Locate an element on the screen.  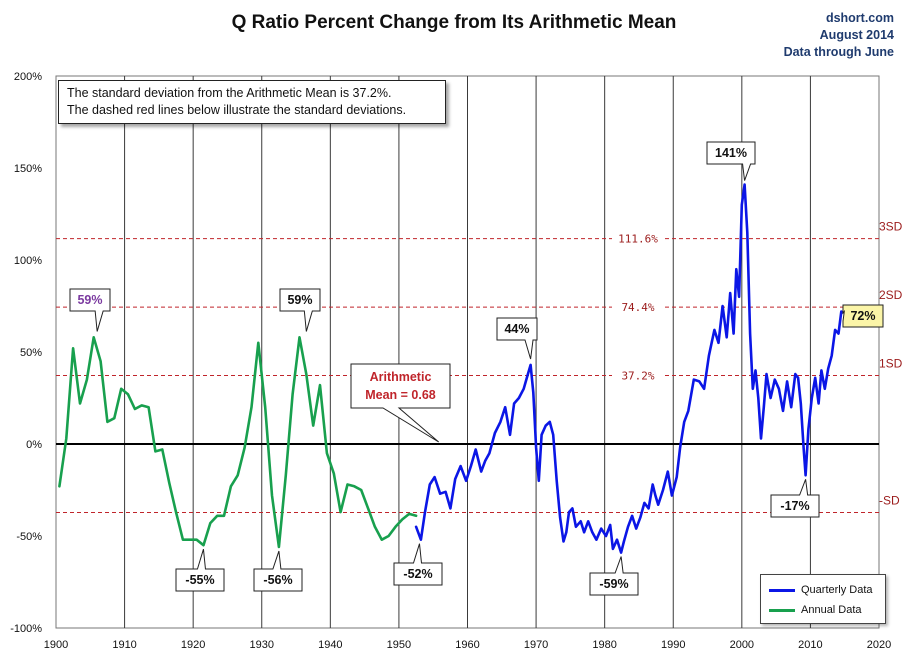
y-tick-label: 50% is located at coordinates (31, 353).